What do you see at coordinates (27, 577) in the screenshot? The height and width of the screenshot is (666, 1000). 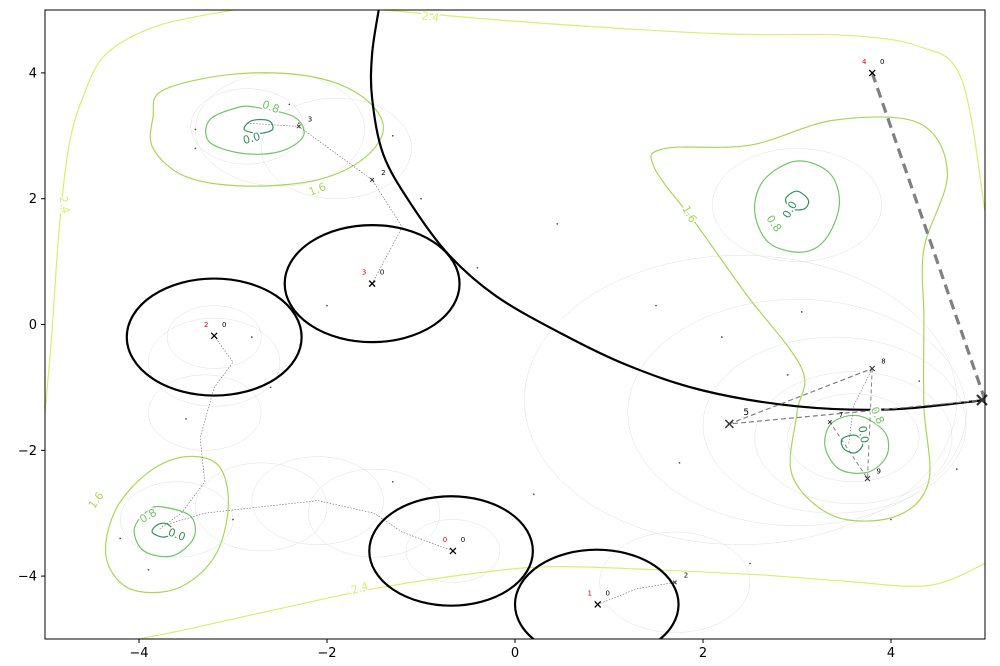 I see `y-tick-label: −4` at bounding box center [27, 577].